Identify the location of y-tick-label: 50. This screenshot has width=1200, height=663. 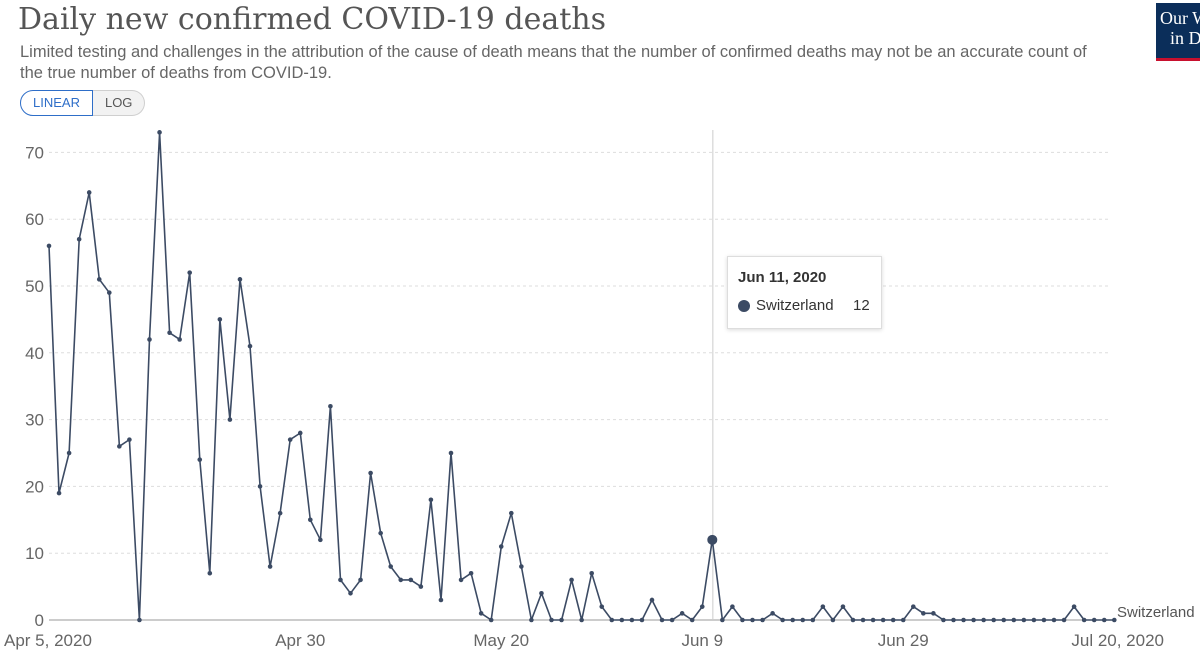
(34, 286).